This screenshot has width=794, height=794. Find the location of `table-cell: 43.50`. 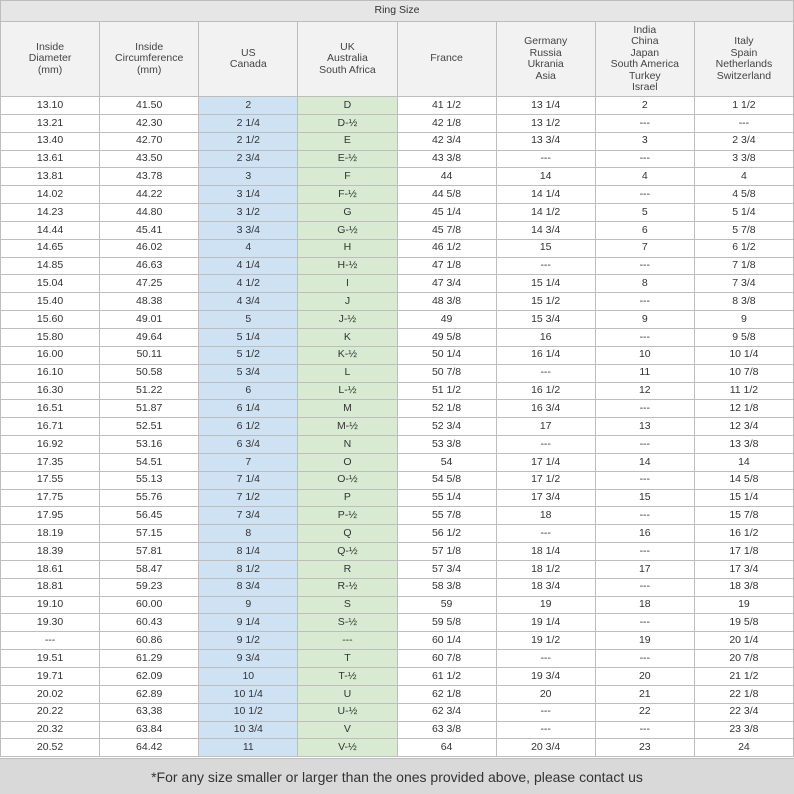

table-cell: 43.50 is located at coordinates (149, 159).